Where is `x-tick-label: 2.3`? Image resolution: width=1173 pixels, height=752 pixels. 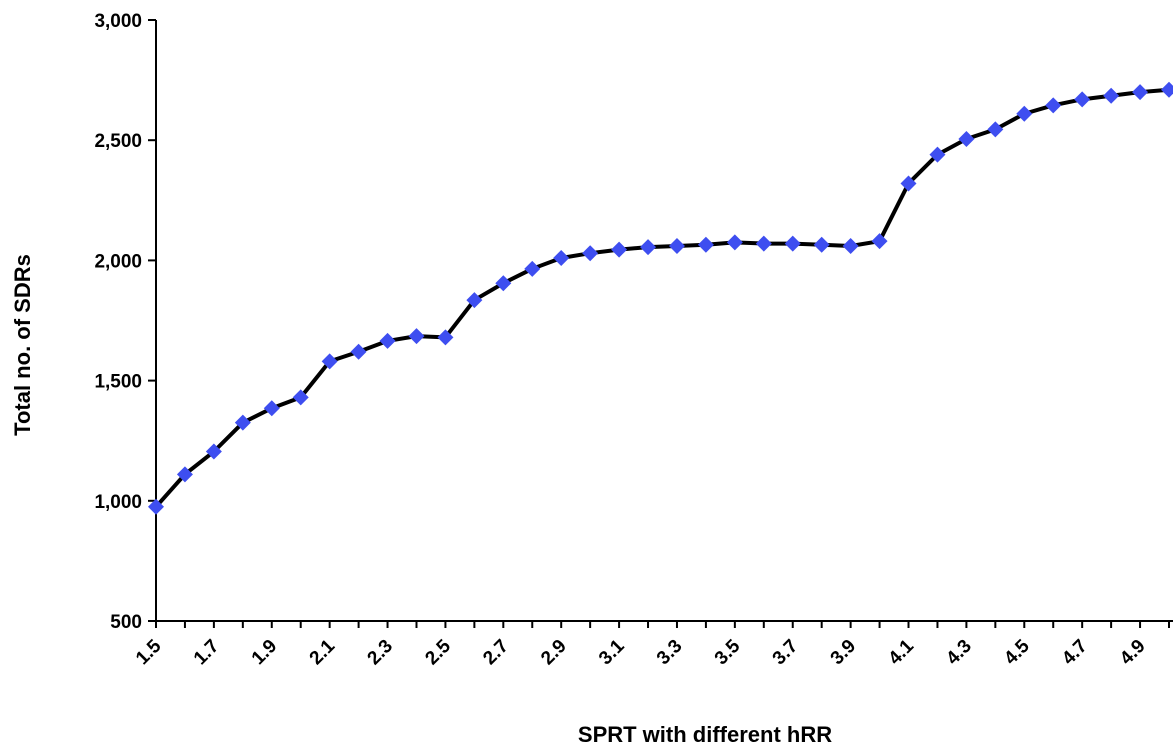 x-tick-label: 2.3 is located at coordinates (381, 653).